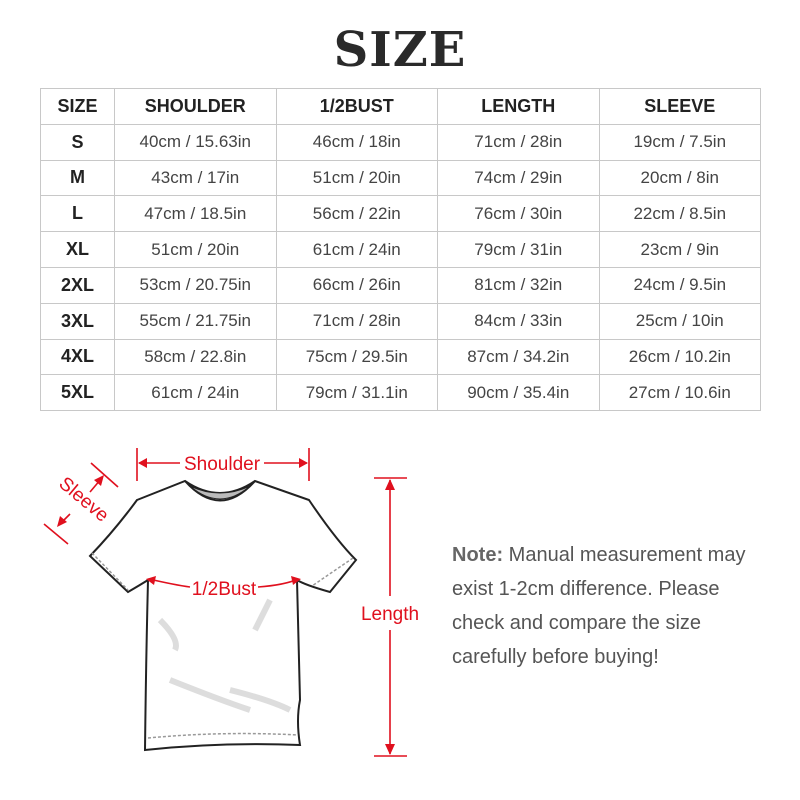 The width and height of the screenshot is (800, 800). What do you see at coordinates (195, 321) in the screenshot?
I see `measurement-cell: 55cm / 21.75in` at bounding box center [195, 321].